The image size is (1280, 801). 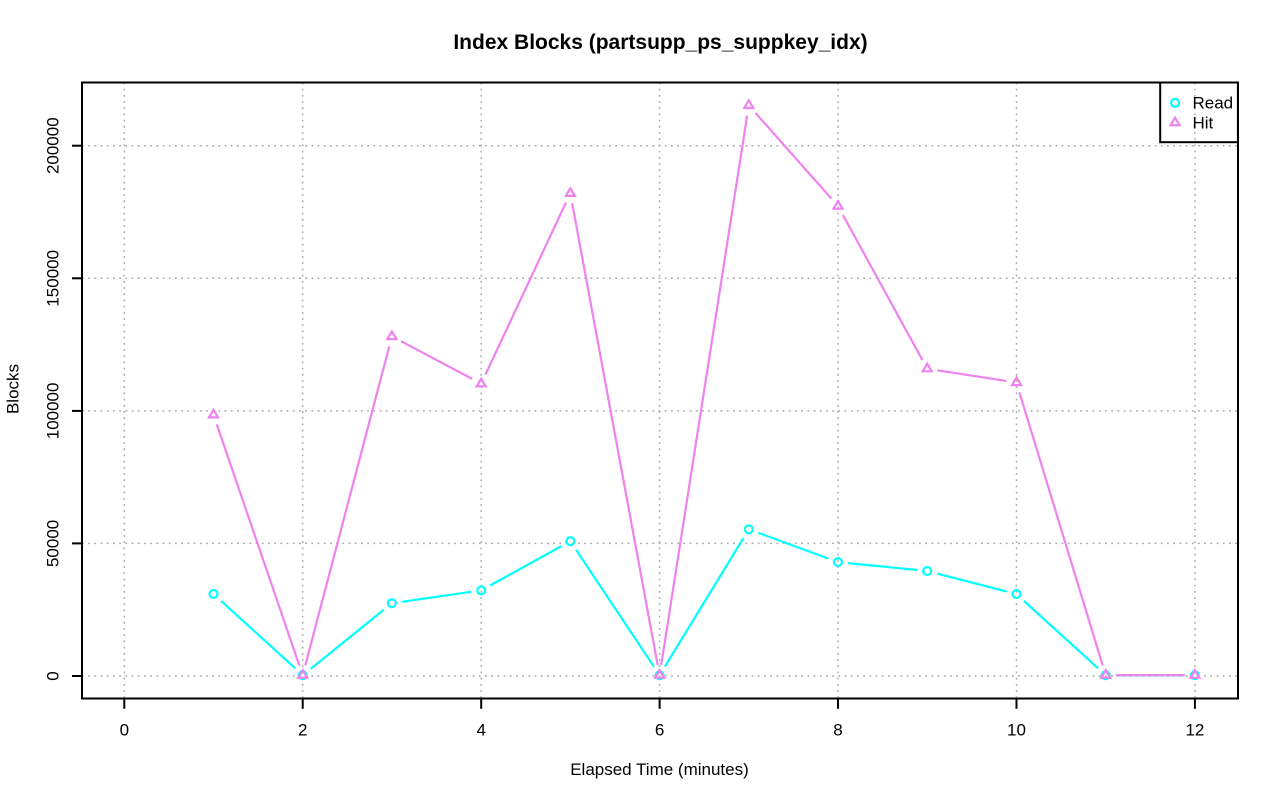 I want to click on svg-text: 150000, so click(x=53, y=278).